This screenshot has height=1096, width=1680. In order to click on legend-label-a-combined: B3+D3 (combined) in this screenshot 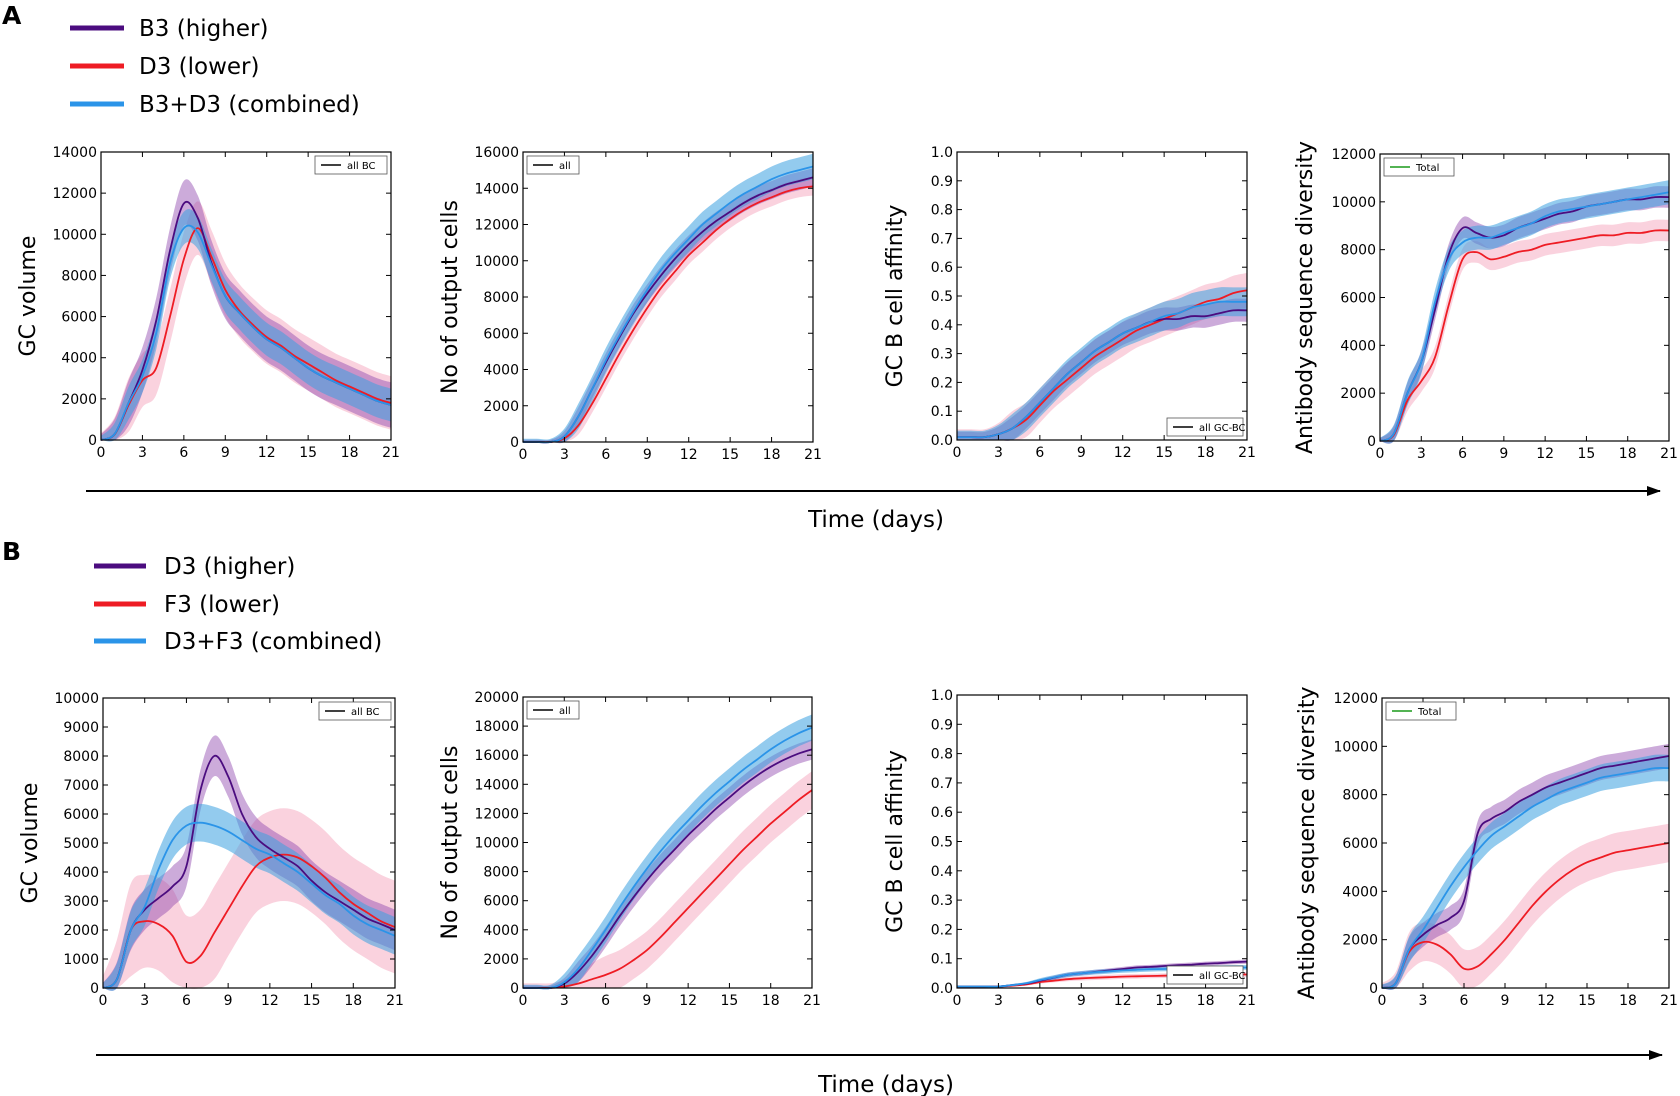, I will do `click(249, 105)`.